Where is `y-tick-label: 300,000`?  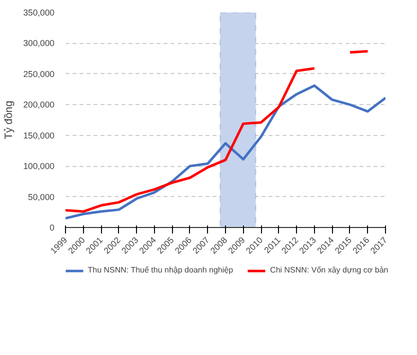
y-tick-label: 300,000 is located at coordinates (39, 43).